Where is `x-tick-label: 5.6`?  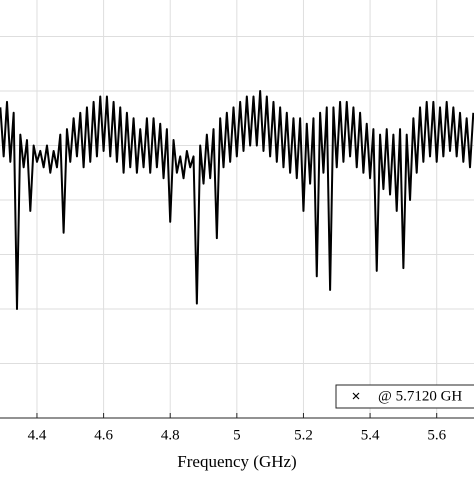
x-tick-label: 5.6 is located at coordinates (436, 435).